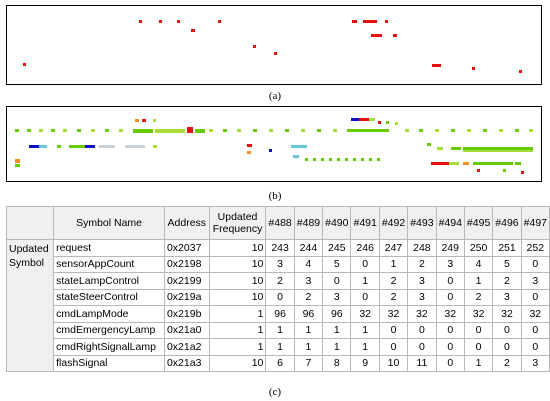 Image resolution: width=550 pixels, height=401 pixels. Describe the element at coordinates (186, 347) in the screenshot. I see `cell-address: 0x21a2` at that location.